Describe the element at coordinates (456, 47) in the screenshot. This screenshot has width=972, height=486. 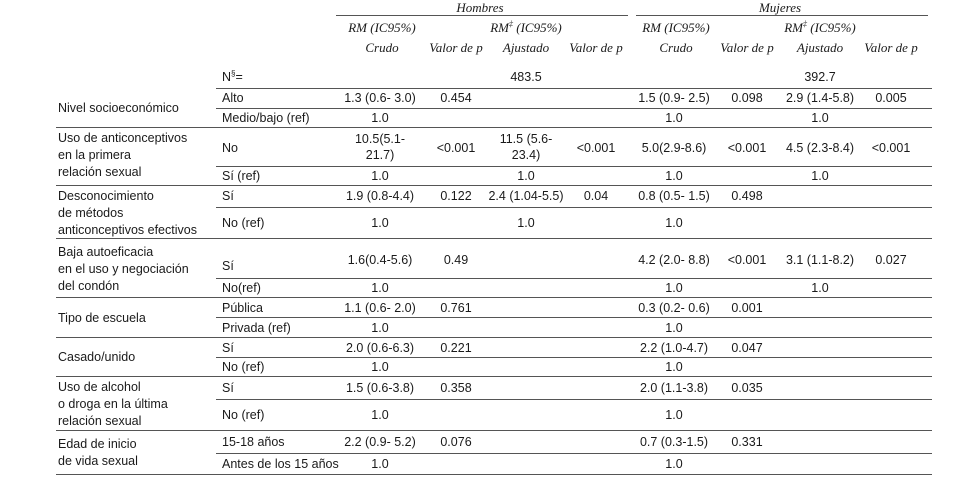
I see `col-header-valor-hombres: Valor de p` at that location.